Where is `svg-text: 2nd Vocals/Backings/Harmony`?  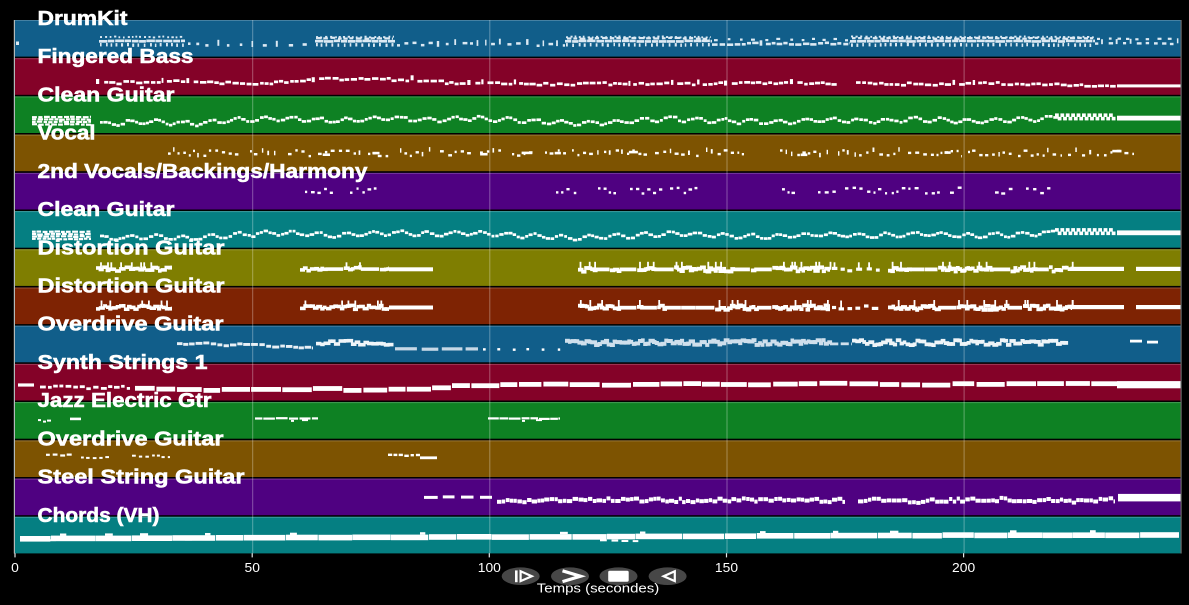 svg-text: 2nd Vocals/Backings/Harmony is located at coordinates (203, 172).